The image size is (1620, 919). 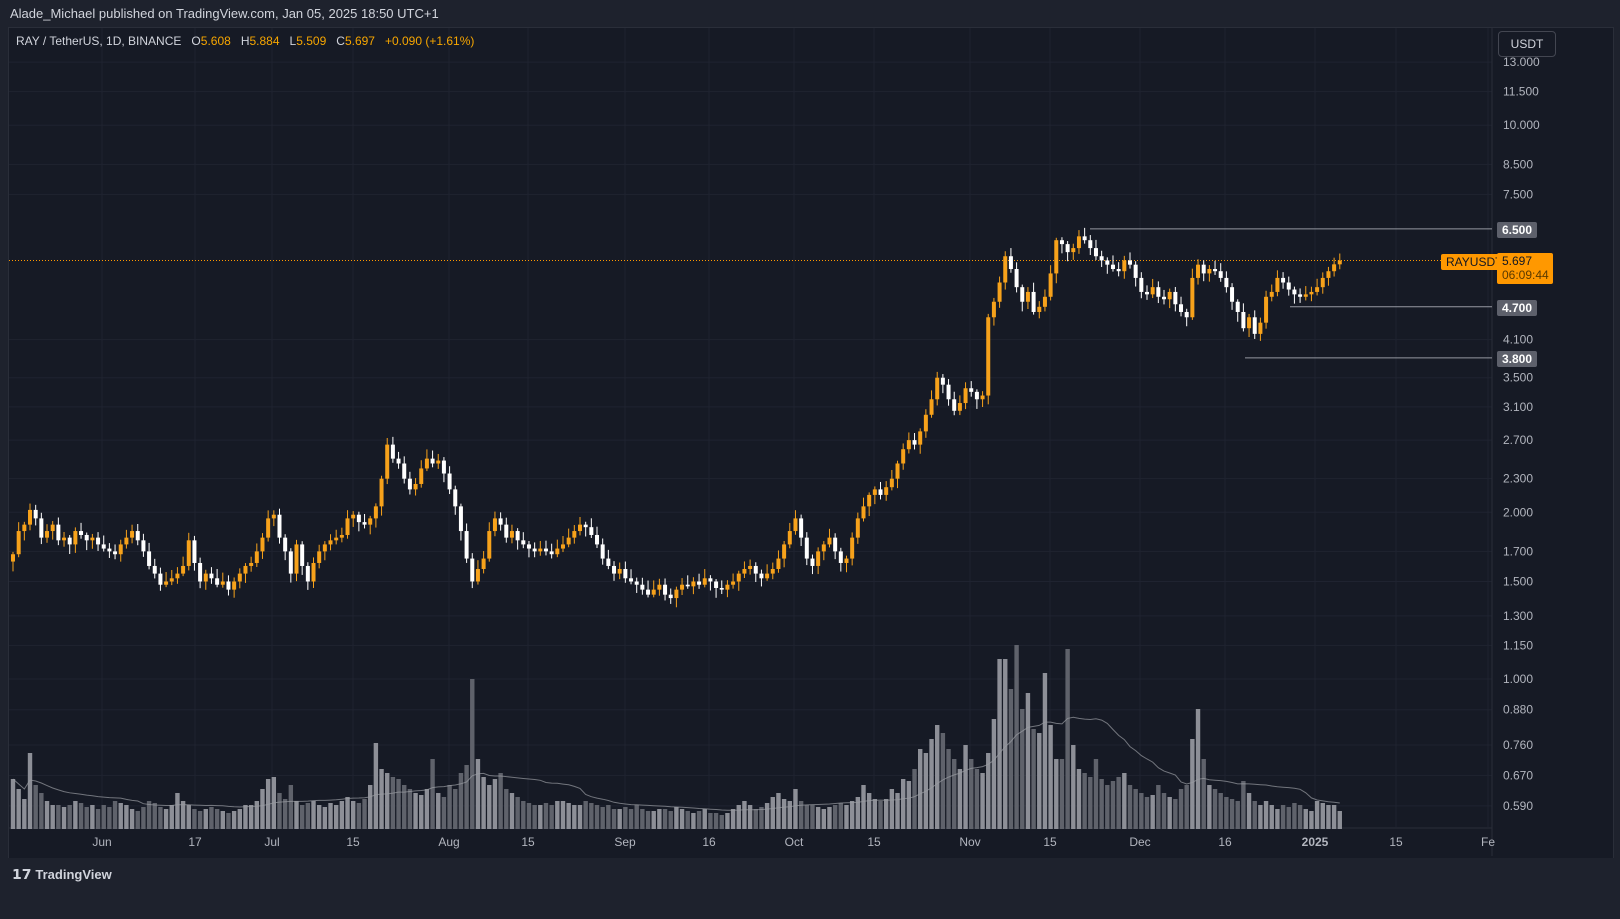 I want to click on price-tick-label: 2.300, so click(x=1518, y=479).